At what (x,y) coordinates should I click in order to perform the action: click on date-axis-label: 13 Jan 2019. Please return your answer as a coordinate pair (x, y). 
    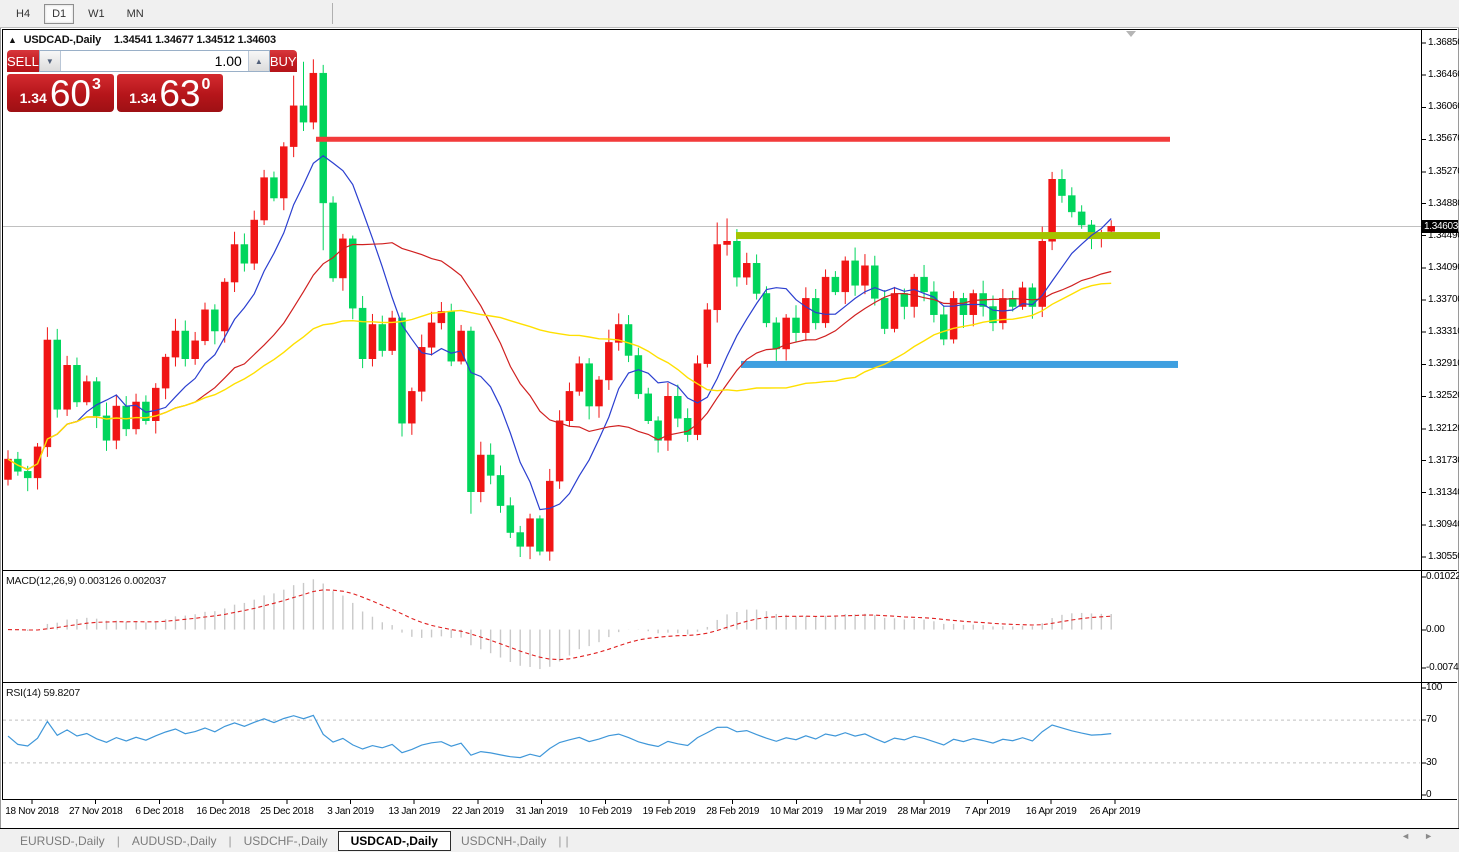
    Looking at the image, I should click on (414, 811).